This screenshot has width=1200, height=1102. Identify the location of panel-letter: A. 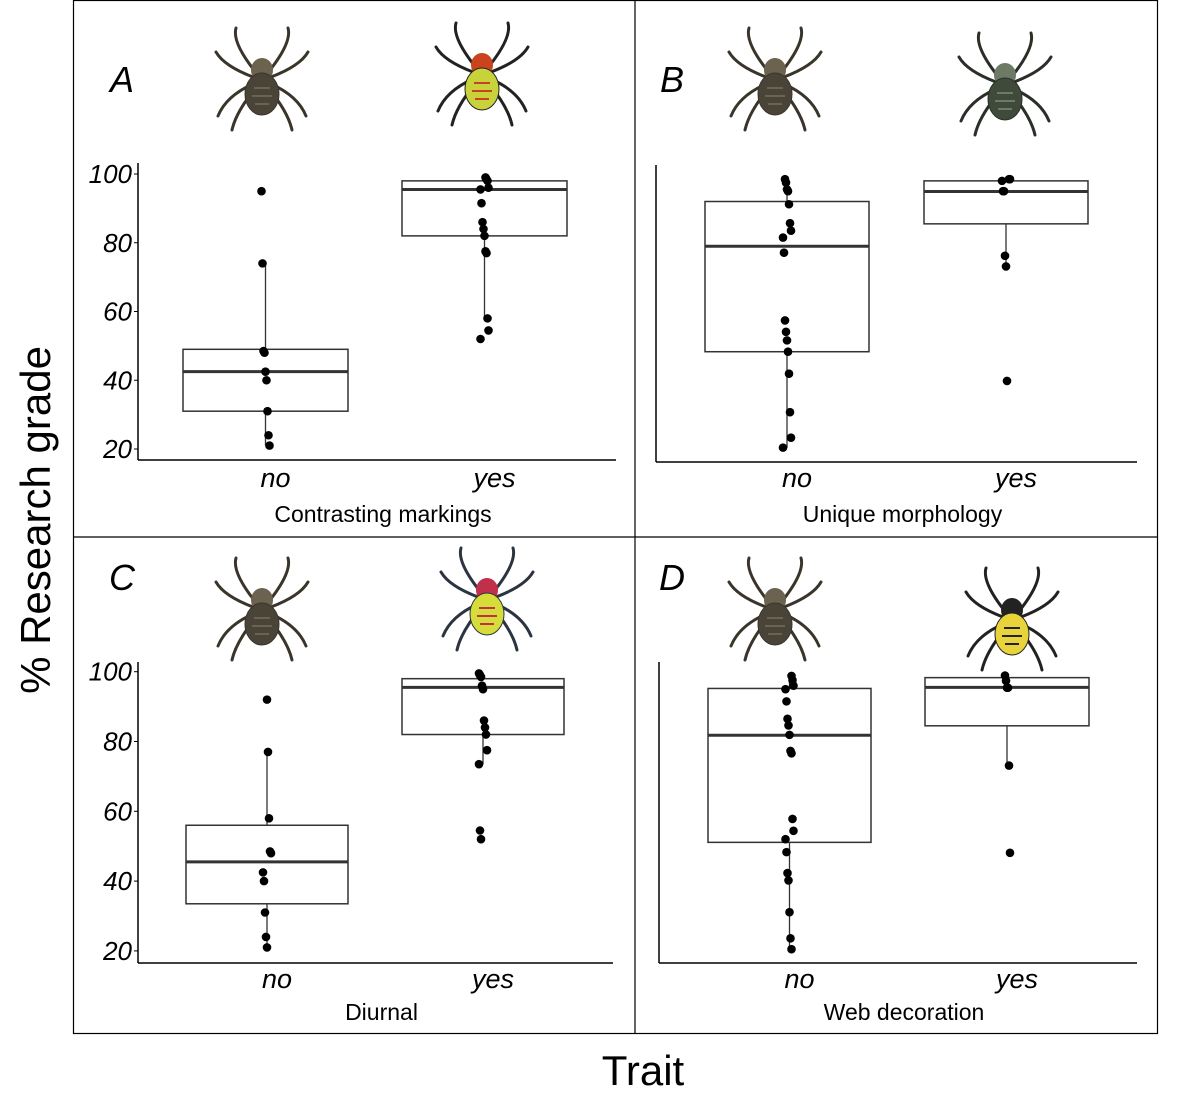
(121, 79).